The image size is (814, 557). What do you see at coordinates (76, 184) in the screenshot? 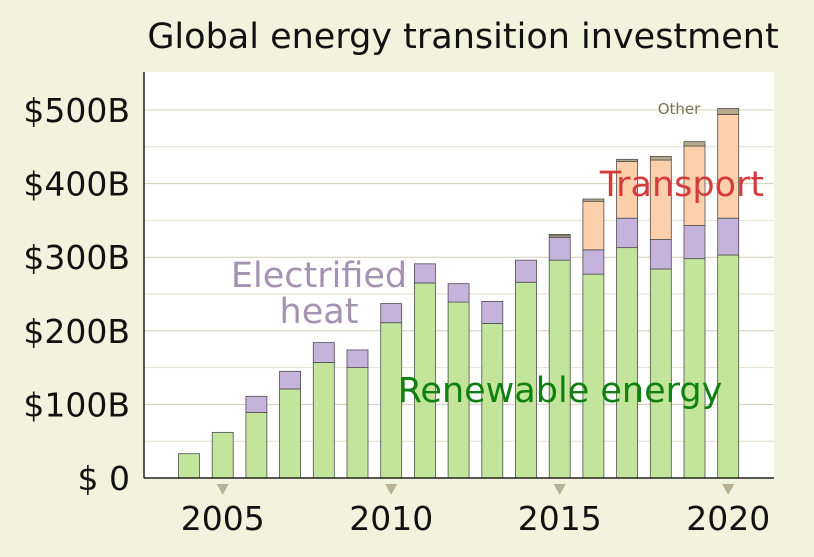
I see `y-tick-label: $400B` at bounding box center [76, 184].